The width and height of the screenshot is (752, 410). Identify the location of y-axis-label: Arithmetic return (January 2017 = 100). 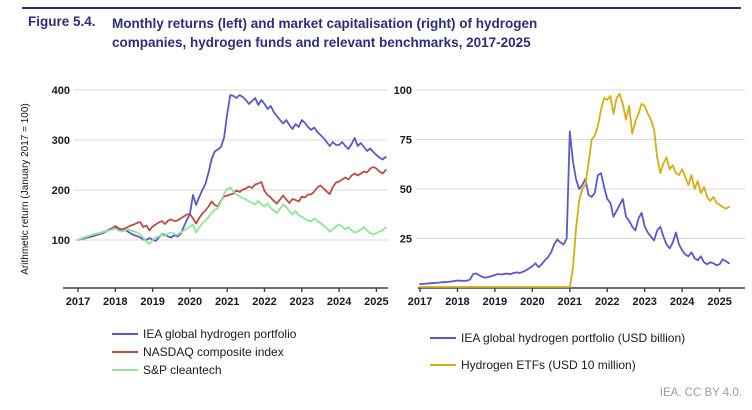
(25, 188).